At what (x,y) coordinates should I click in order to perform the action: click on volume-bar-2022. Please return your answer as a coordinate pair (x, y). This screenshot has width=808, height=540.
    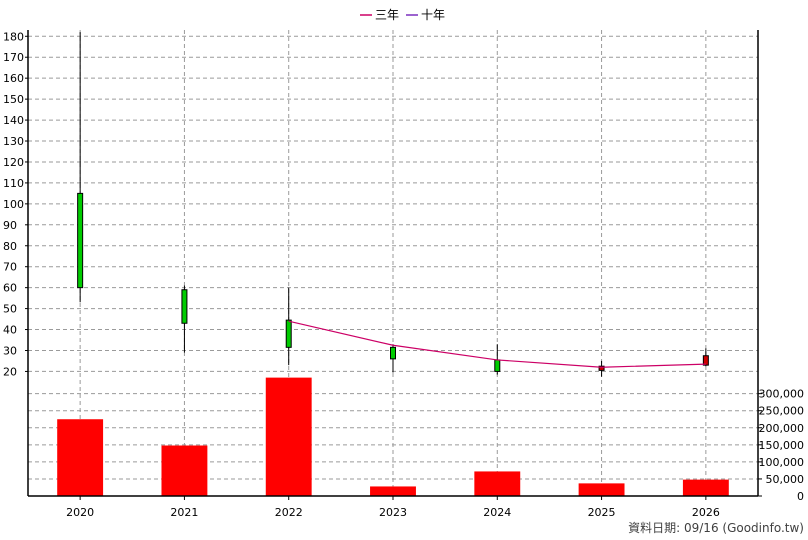
    Looking at the image, I should click on (288, 436).